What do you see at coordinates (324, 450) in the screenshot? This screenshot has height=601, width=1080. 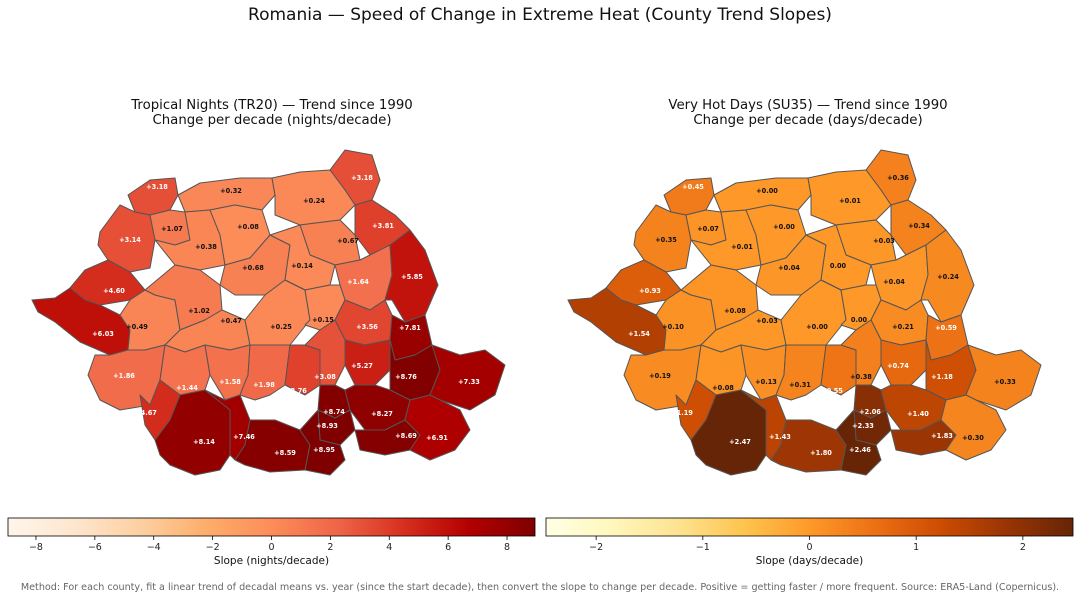 I see `county-value-label: +8.95` at bounding box center [324, 450].